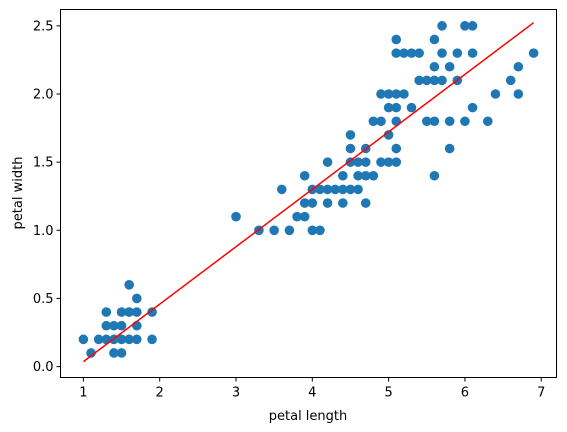 This screenshot has width=567, height=432. Describe the element at coordinates (18, 193) in the screenshot. I see `y-axis-label: petal width` at that location.